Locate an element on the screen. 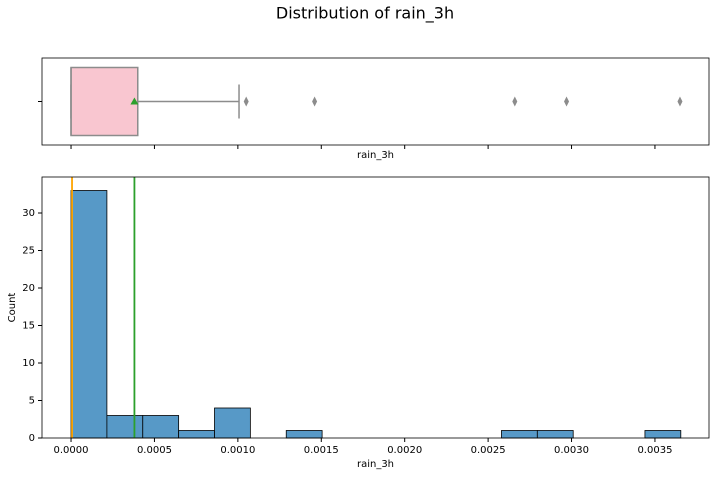  box is located at coordinates (104, 101).